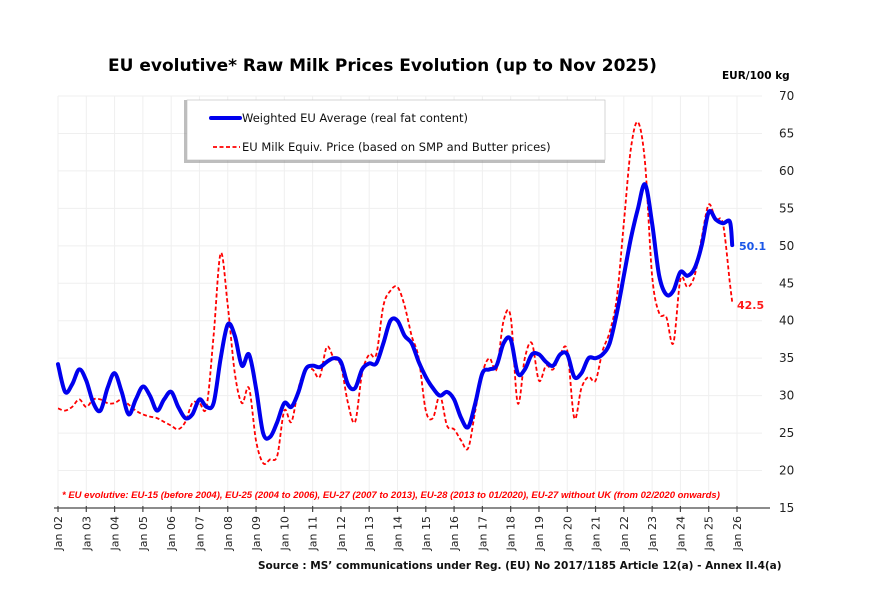 This screenshot has width=886, height=595. Describe the element at coordinates (511, 533) in the screenshot. I see `x-tick-label: Jan 18` at that location.